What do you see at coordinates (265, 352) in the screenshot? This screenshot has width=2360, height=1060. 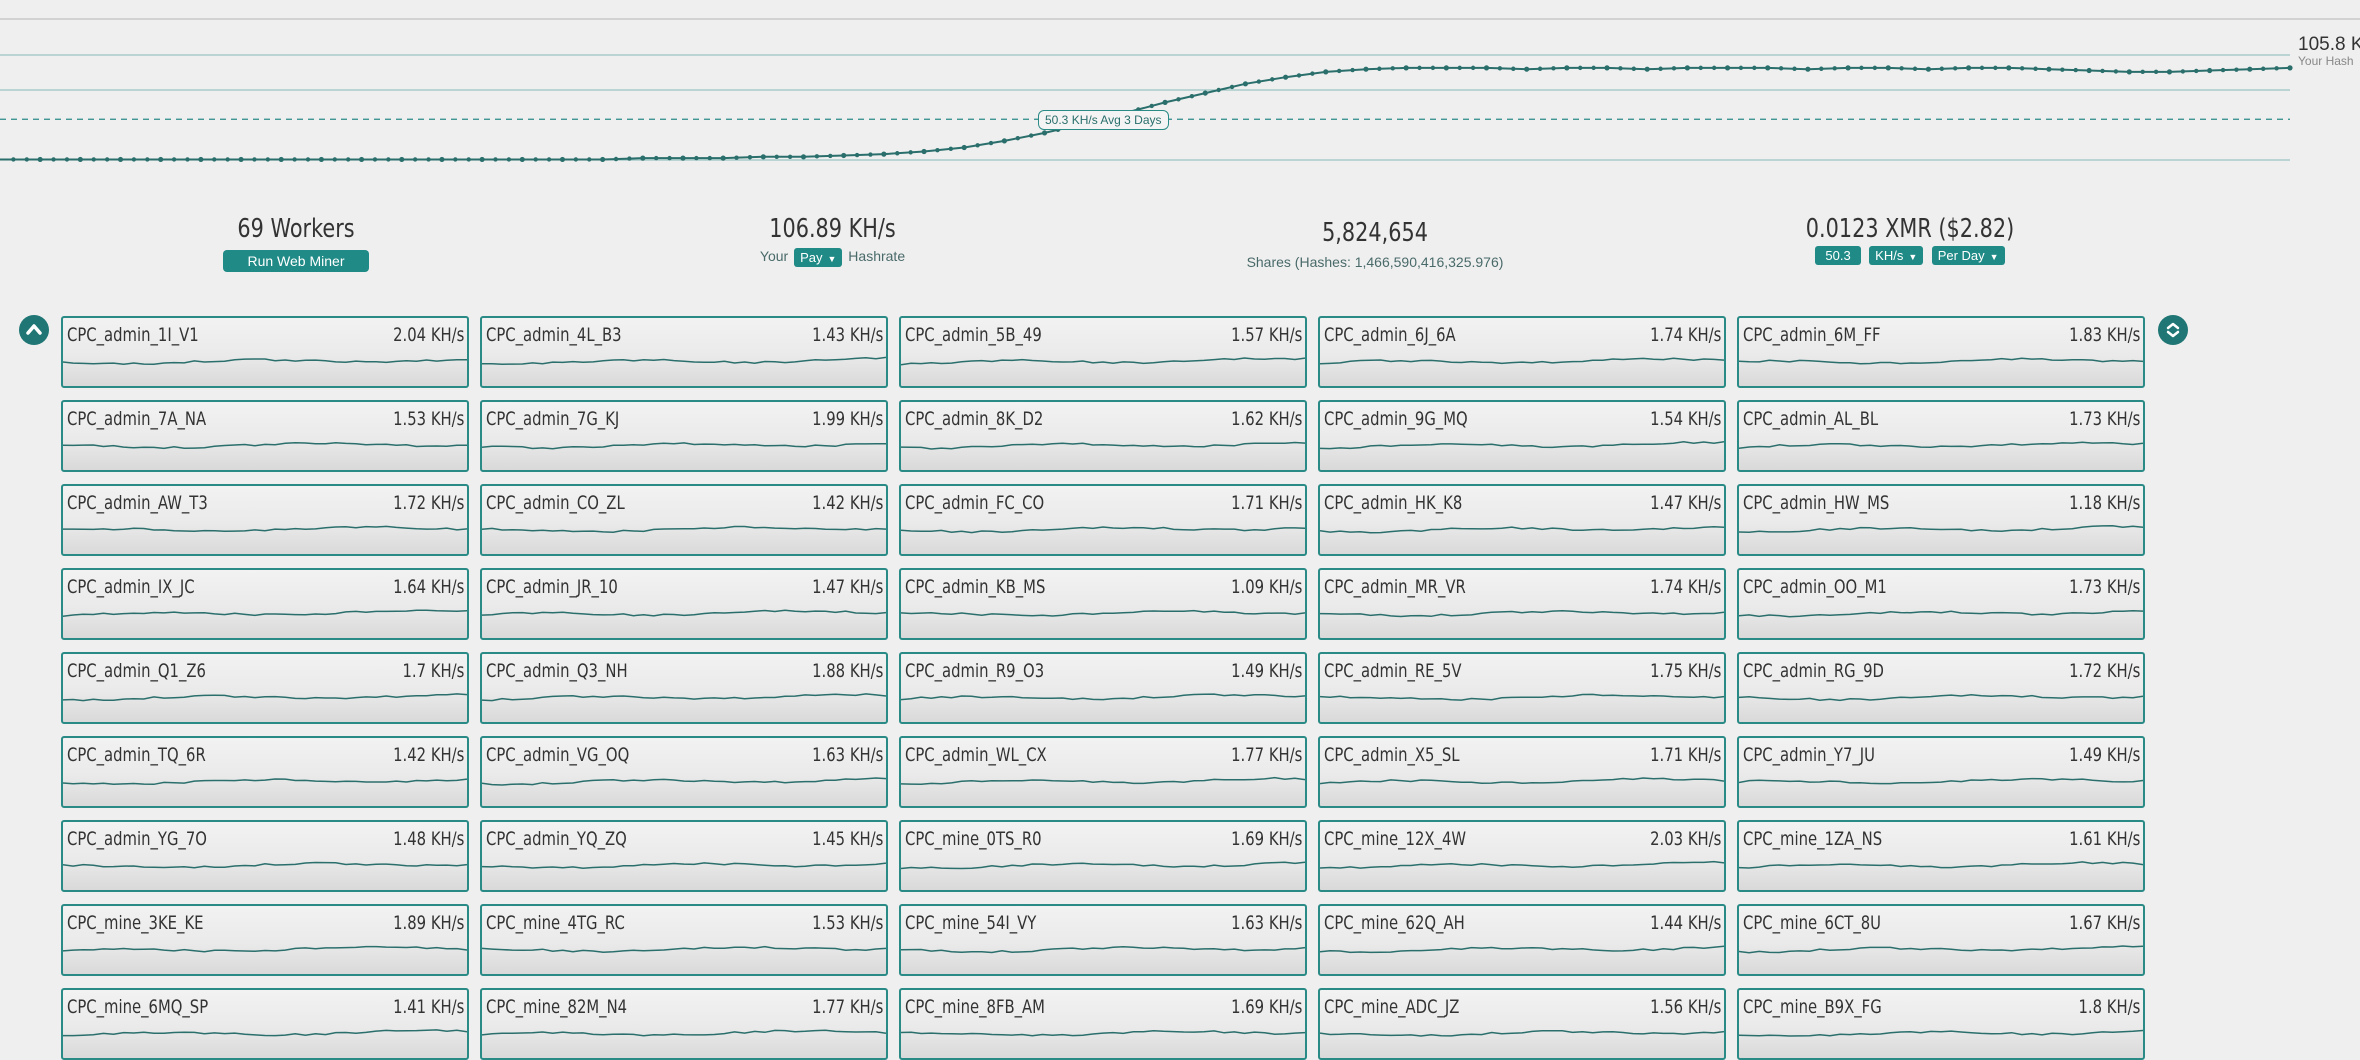 I see `worker-card: CPC_admin_1I_V1 2.04 KH/s` at bounding box center [265, 352].